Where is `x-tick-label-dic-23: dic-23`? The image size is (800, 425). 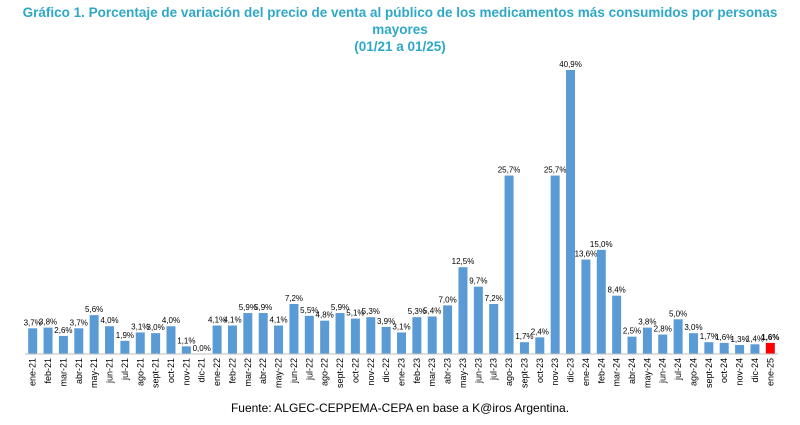
x-tick-label-dic-23: dic-23 is located at coordinates (571, 370).